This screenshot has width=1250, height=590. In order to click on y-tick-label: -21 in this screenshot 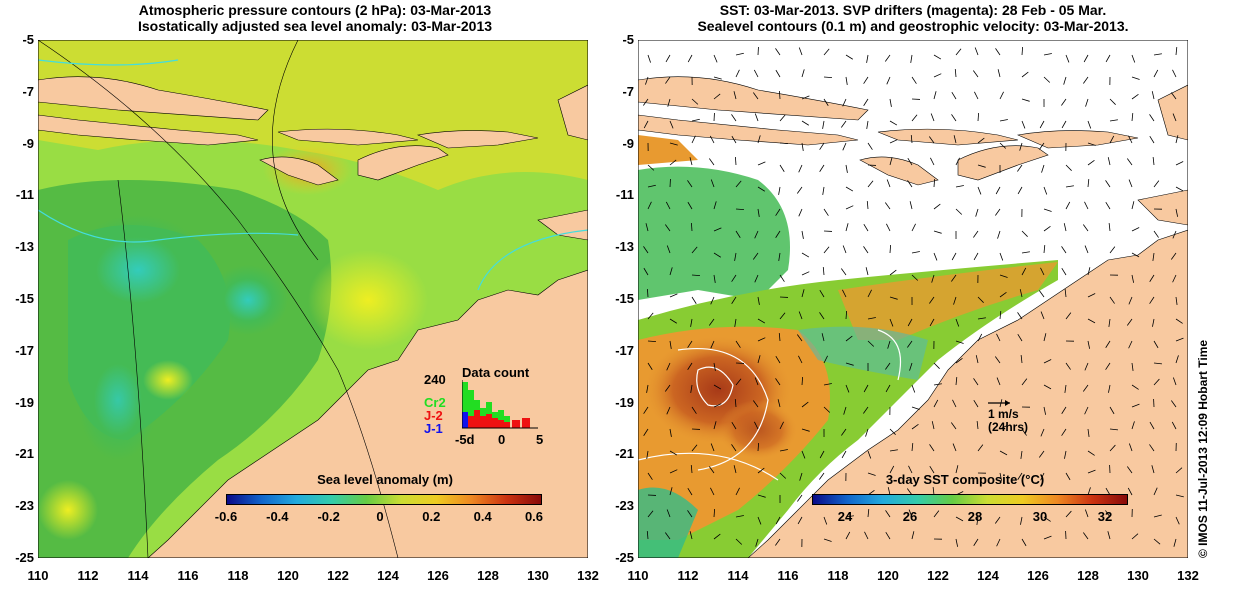, I will do `click(624, 454)`.